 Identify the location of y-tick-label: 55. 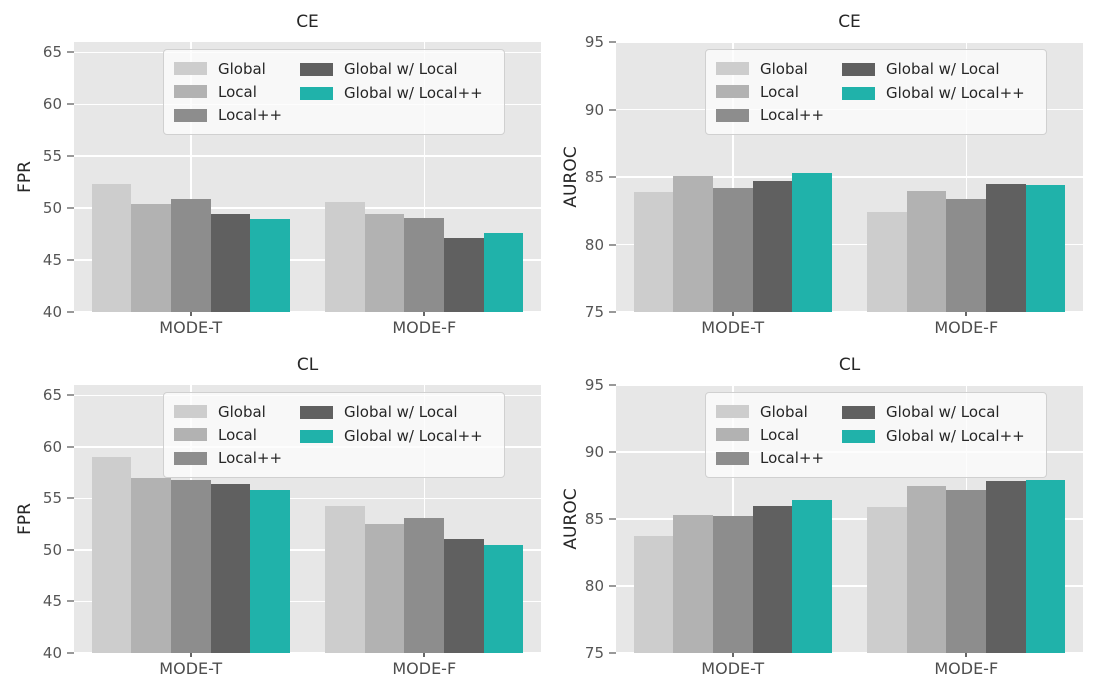
(52, 498).